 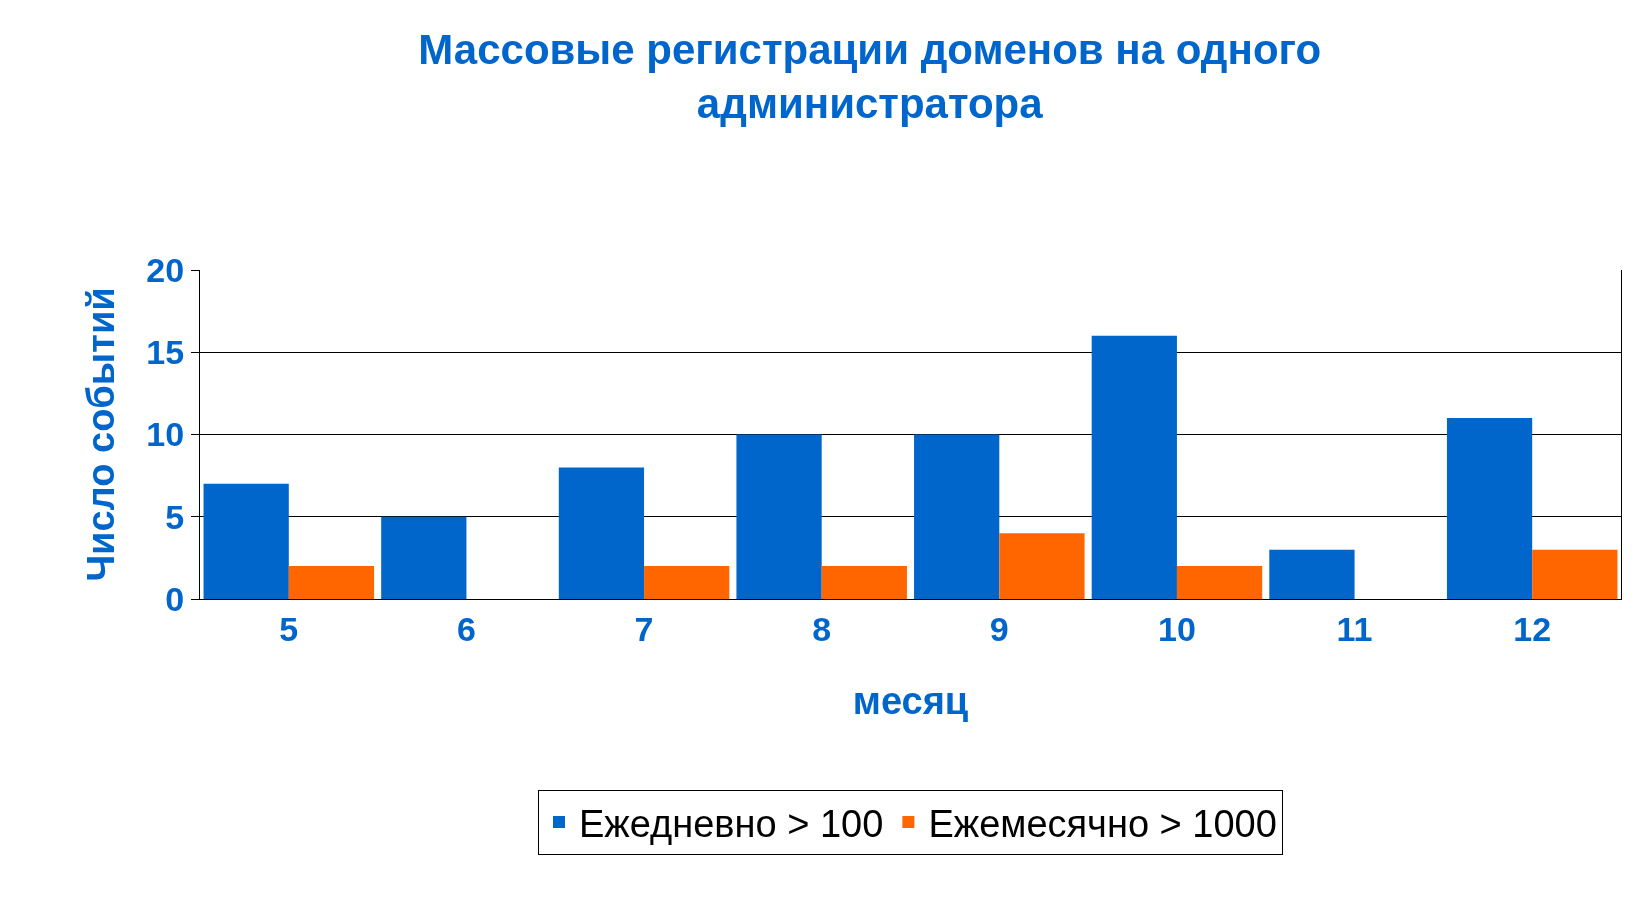 What do you see at coordinates (1177, 628) in the screenshot?
I see `x-tick-label: 10` at bounding box center [1177, 628].